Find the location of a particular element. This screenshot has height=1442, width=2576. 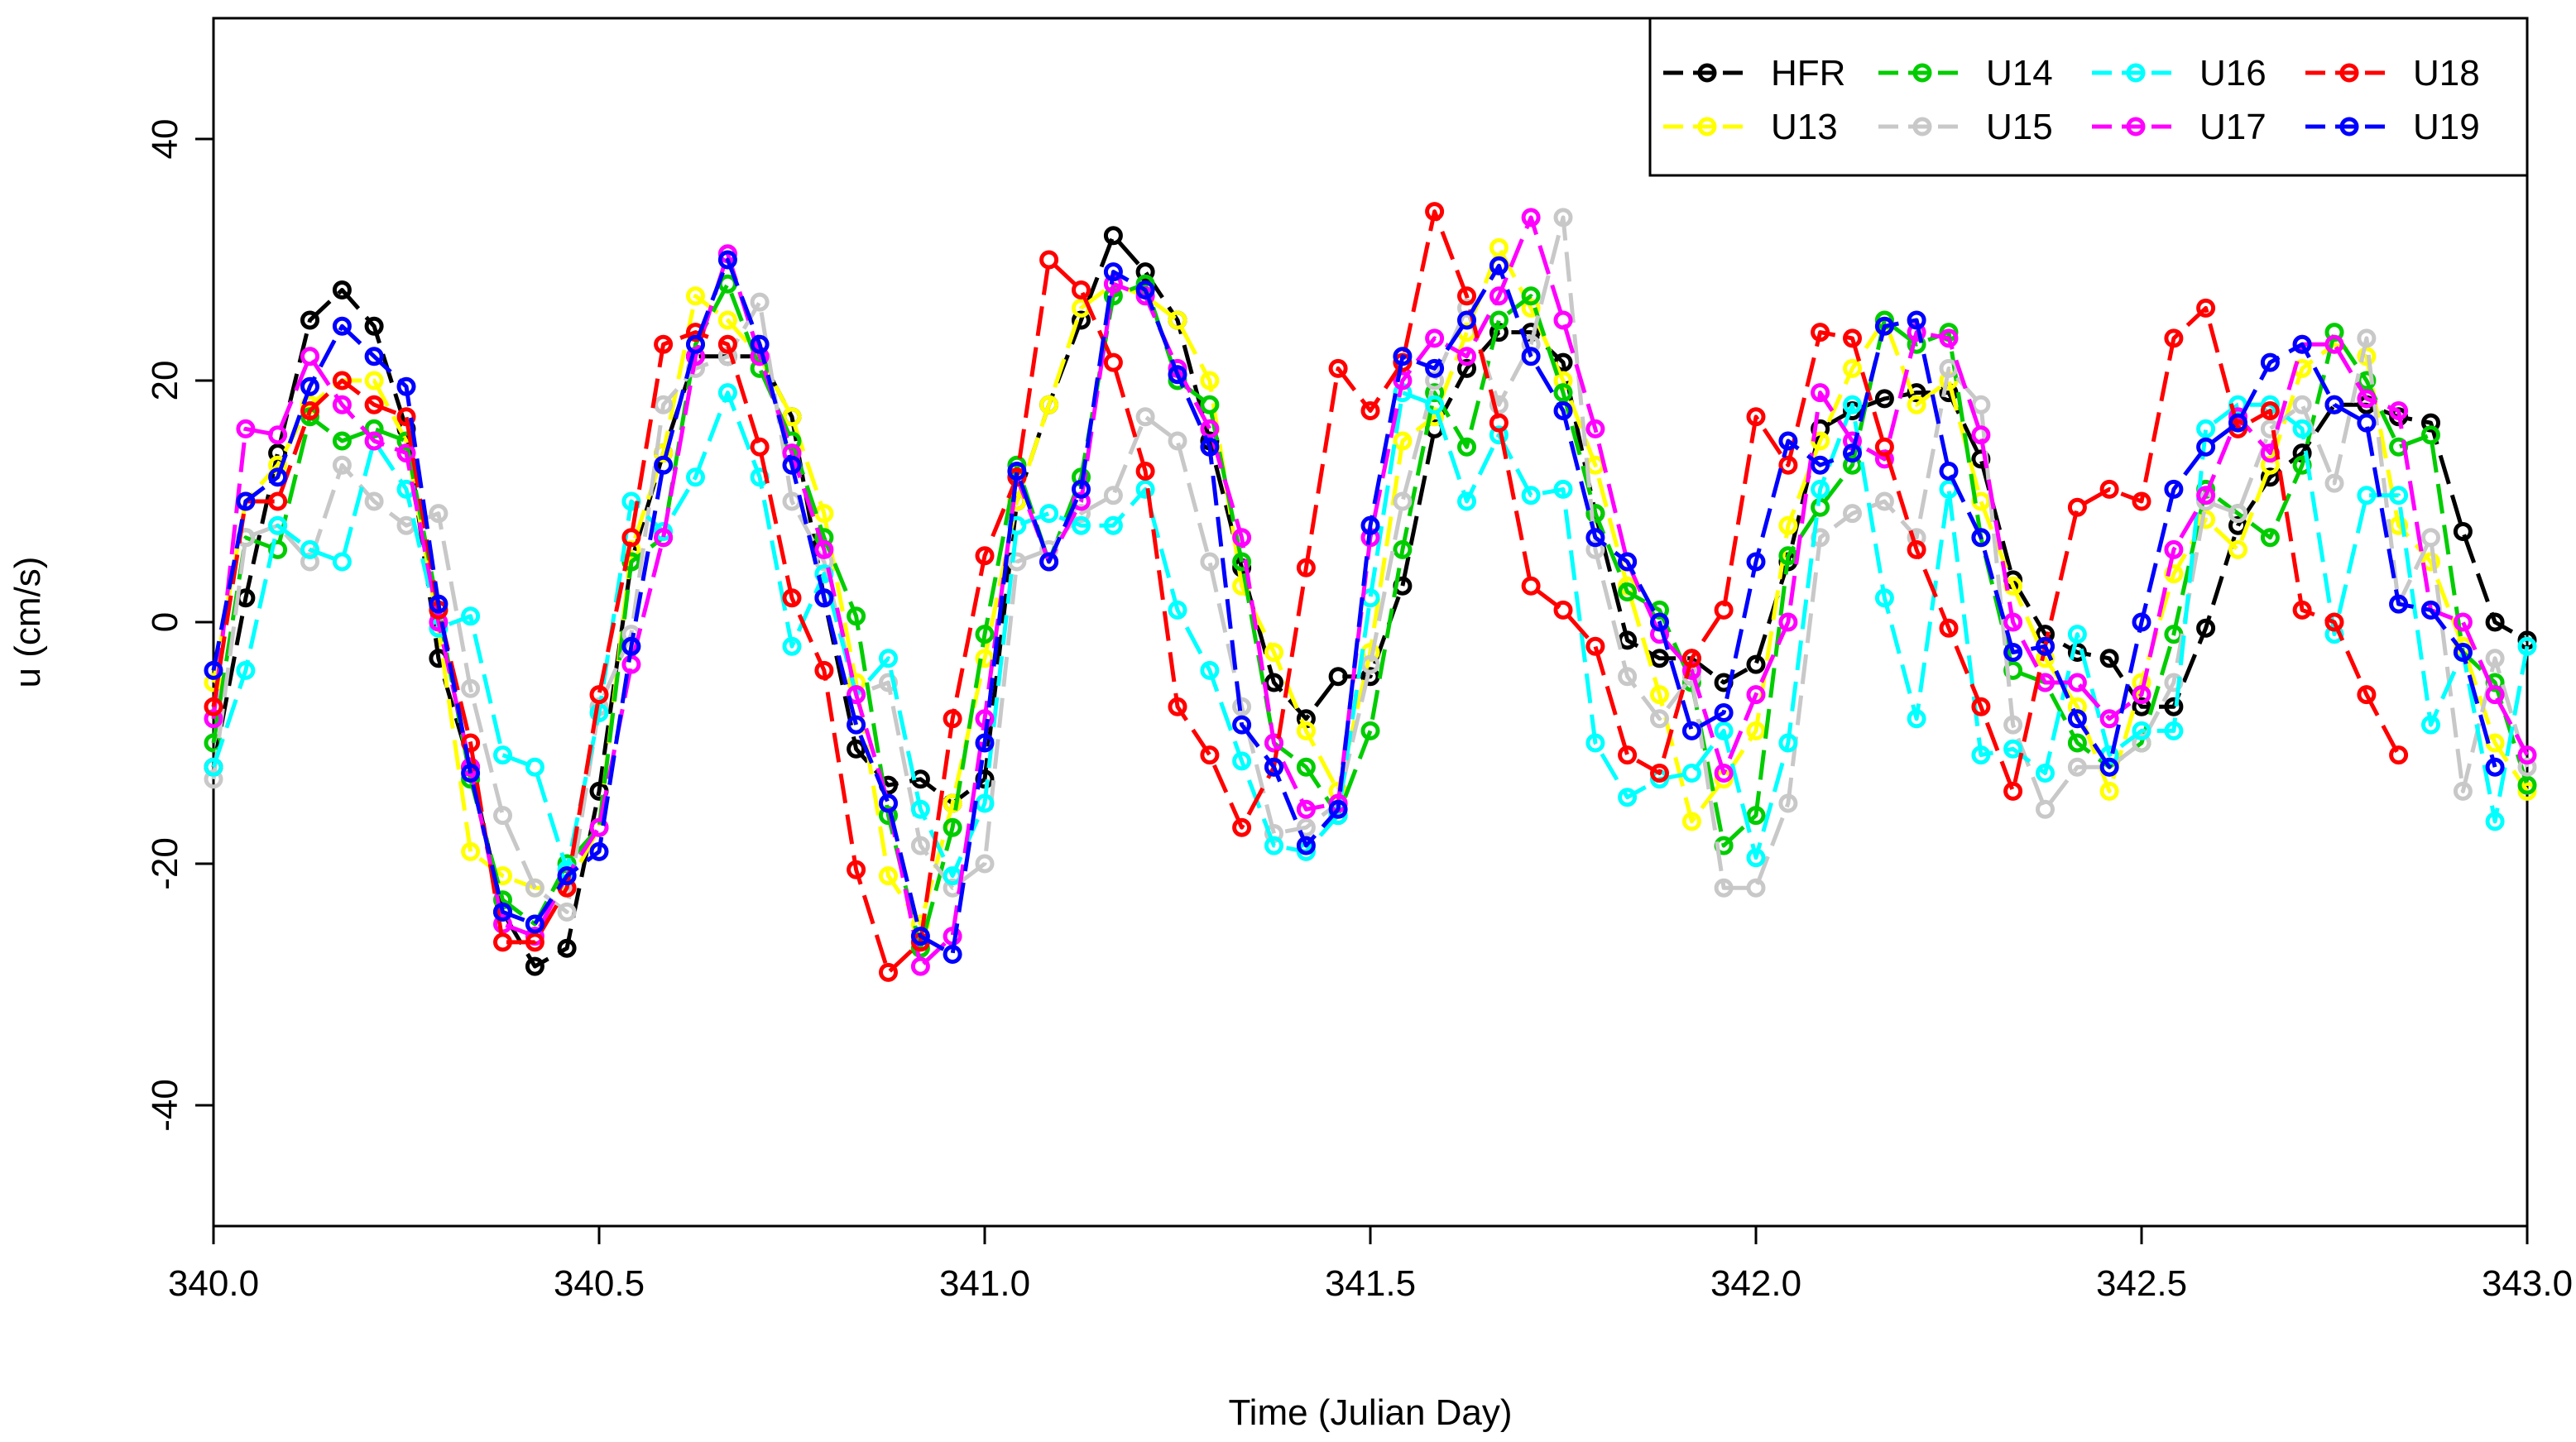

legend-item-u18: U18 is located at coordinates (2393, 73).